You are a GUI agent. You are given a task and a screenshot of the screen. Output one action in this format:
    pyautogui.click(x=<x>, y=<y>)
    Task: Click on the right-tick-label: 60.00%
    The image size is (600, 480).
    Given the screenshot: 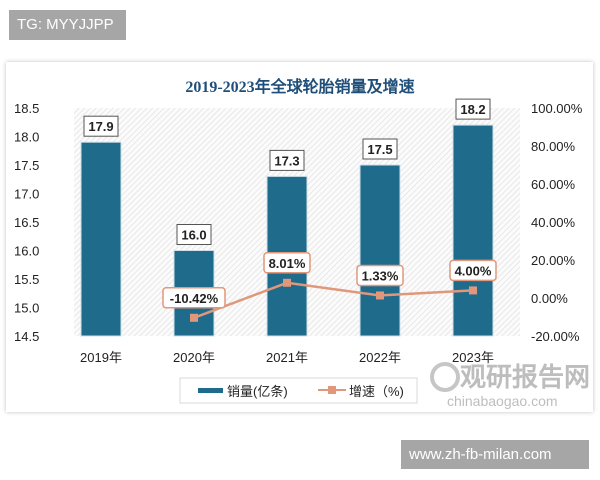 What is the action you would take?
    pyautogui.click(x=553, y=184)
    